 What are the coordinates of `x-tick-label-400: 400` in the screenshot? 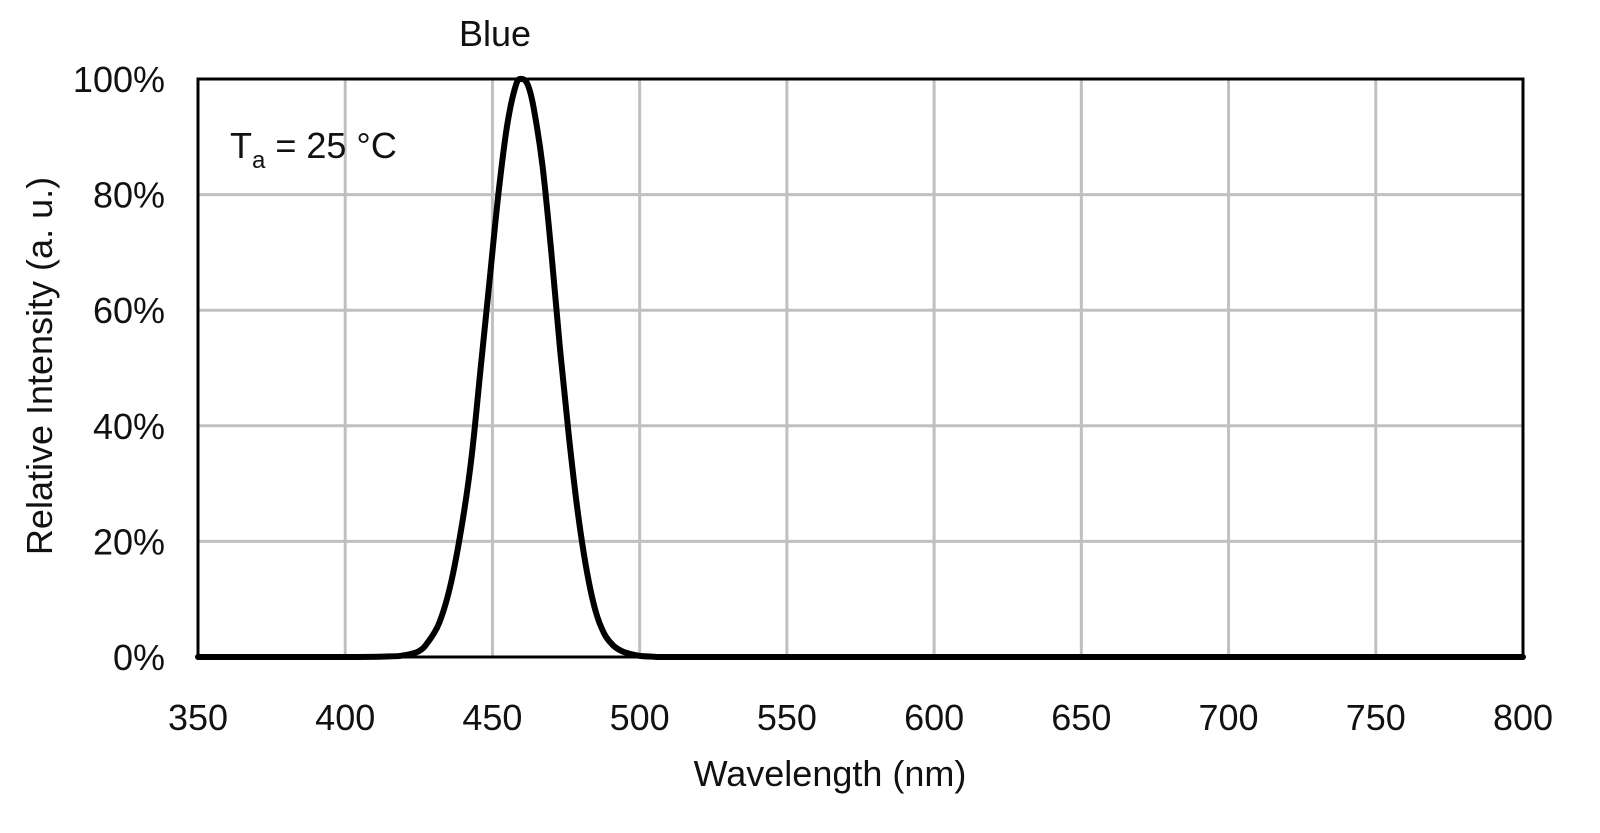 It's located at (345, 717).